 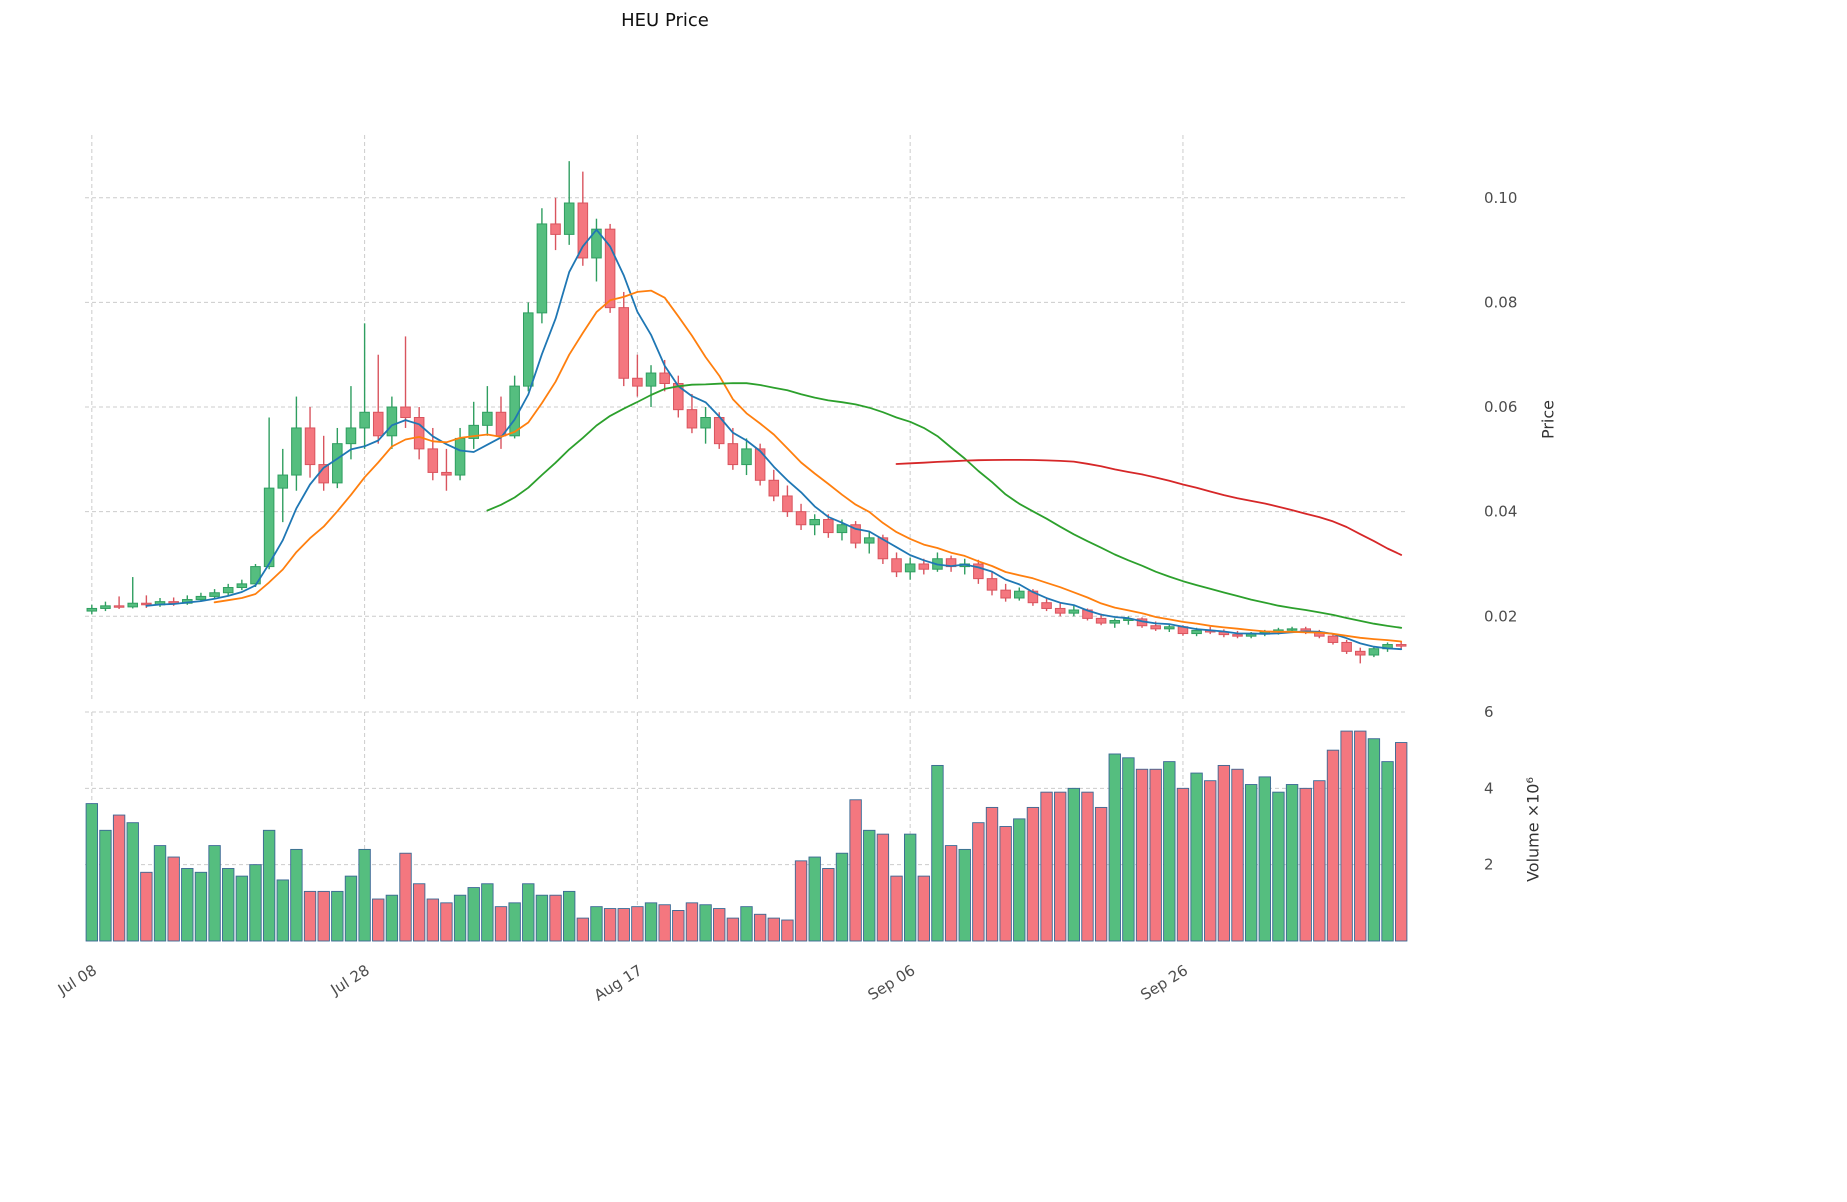 What do you see at coordinates (1500, 198) in the screenshot?
I see `price-tick-label: 0.10` at bounding box center [1500, 198].